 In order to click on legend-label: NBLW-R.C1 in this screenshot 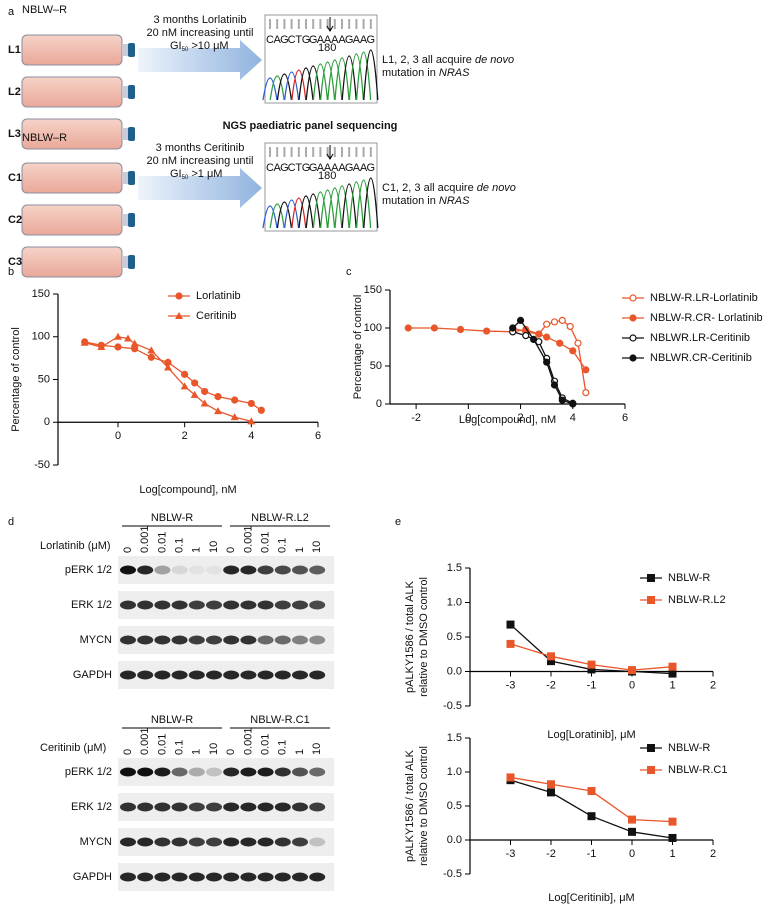, I will do `click(698, 770)`.